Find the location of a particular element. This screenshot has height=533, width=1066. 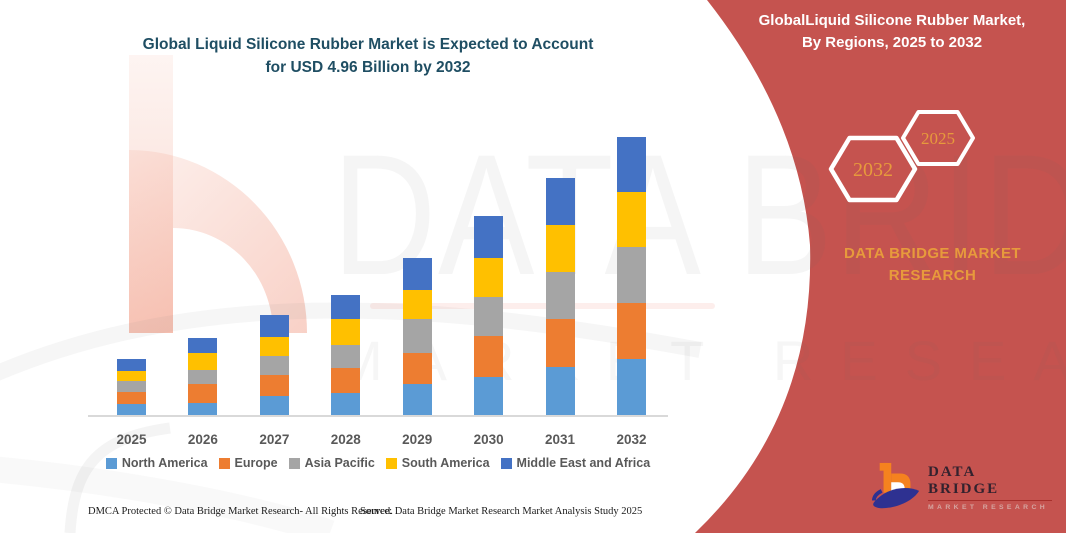

x-axis-label-2028: 2028 is located at coordinates (345, 439).